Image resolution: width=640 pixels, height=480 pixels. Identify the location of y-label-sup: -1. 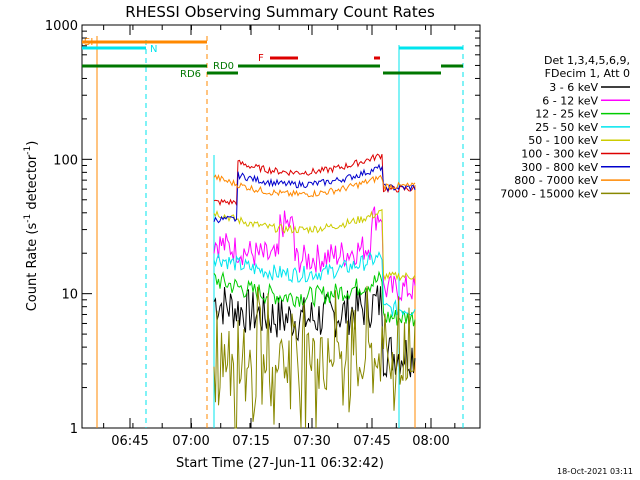
(28, 218).